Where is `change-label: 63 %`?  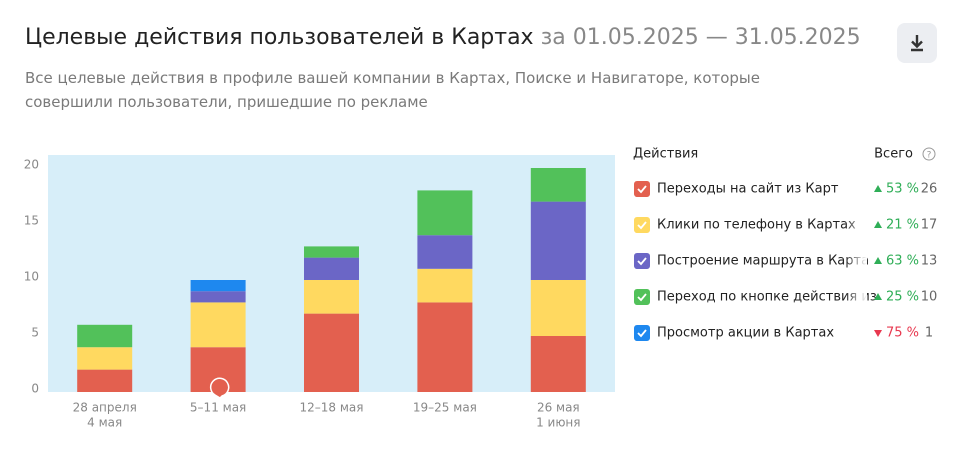
change-label: 63 % is located at coordinates (902, 261).